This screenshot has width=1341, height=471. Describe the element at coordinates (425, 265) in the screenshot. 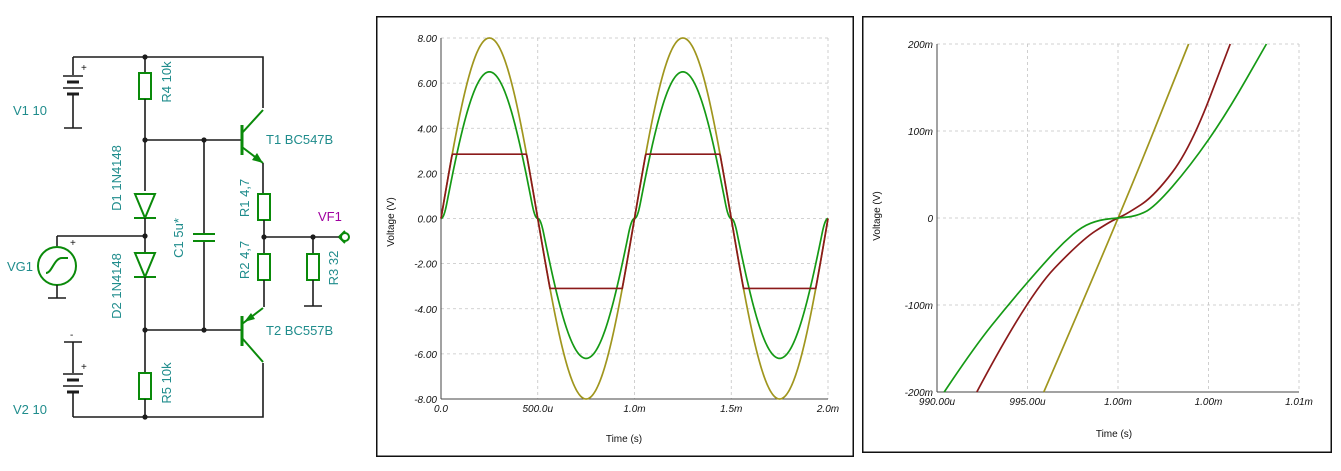

I see `y-tick-label: -2.00` at that location.